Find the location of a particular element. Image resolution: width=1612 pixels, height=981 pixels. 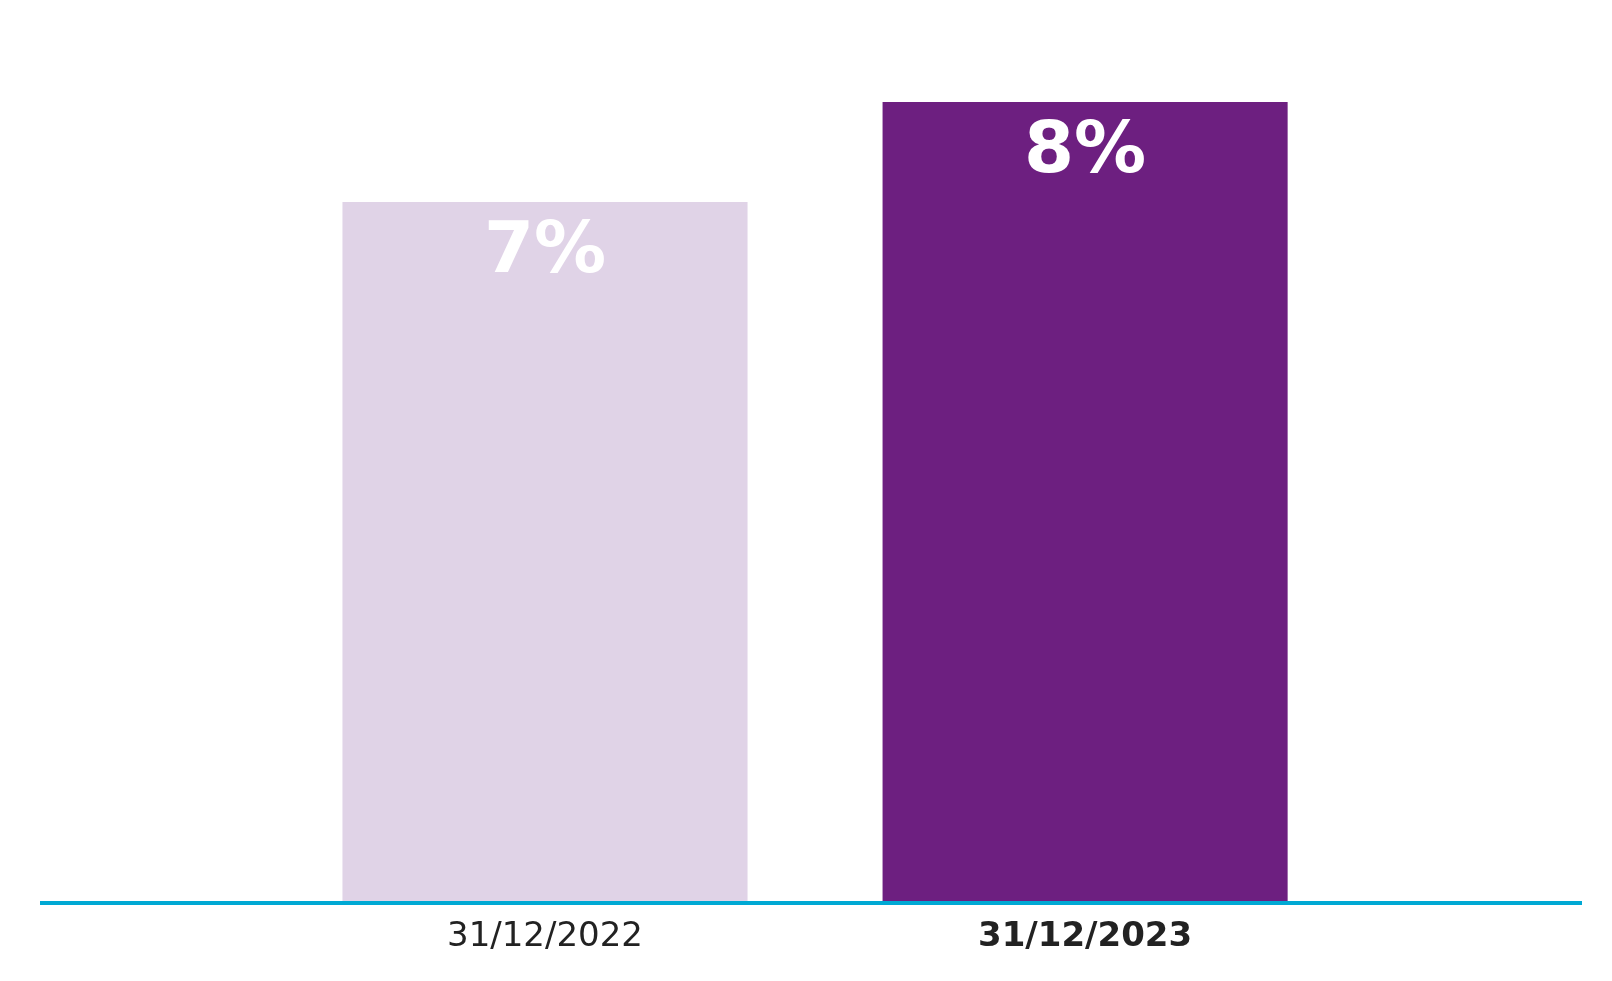

data-label: 8% is located at coordinates (1085, 147).